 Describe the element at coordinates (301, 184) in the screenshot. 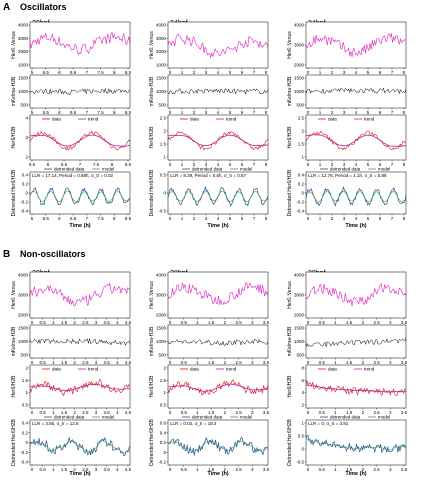

I see `y-tick-label: 0.2` at that location.